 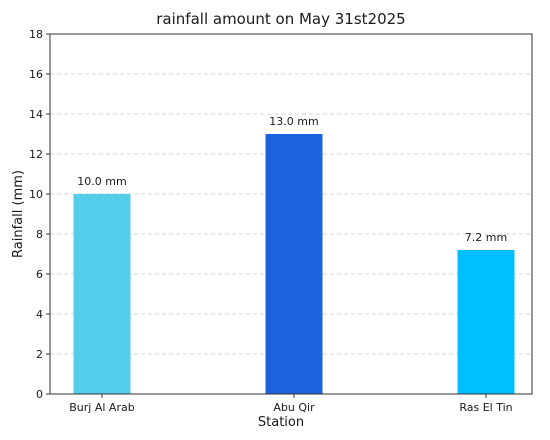 What do you see at coordinates (39, 394) in the screenshot?
I see `y-tick-label: 0` at bounding box center [39, 394].